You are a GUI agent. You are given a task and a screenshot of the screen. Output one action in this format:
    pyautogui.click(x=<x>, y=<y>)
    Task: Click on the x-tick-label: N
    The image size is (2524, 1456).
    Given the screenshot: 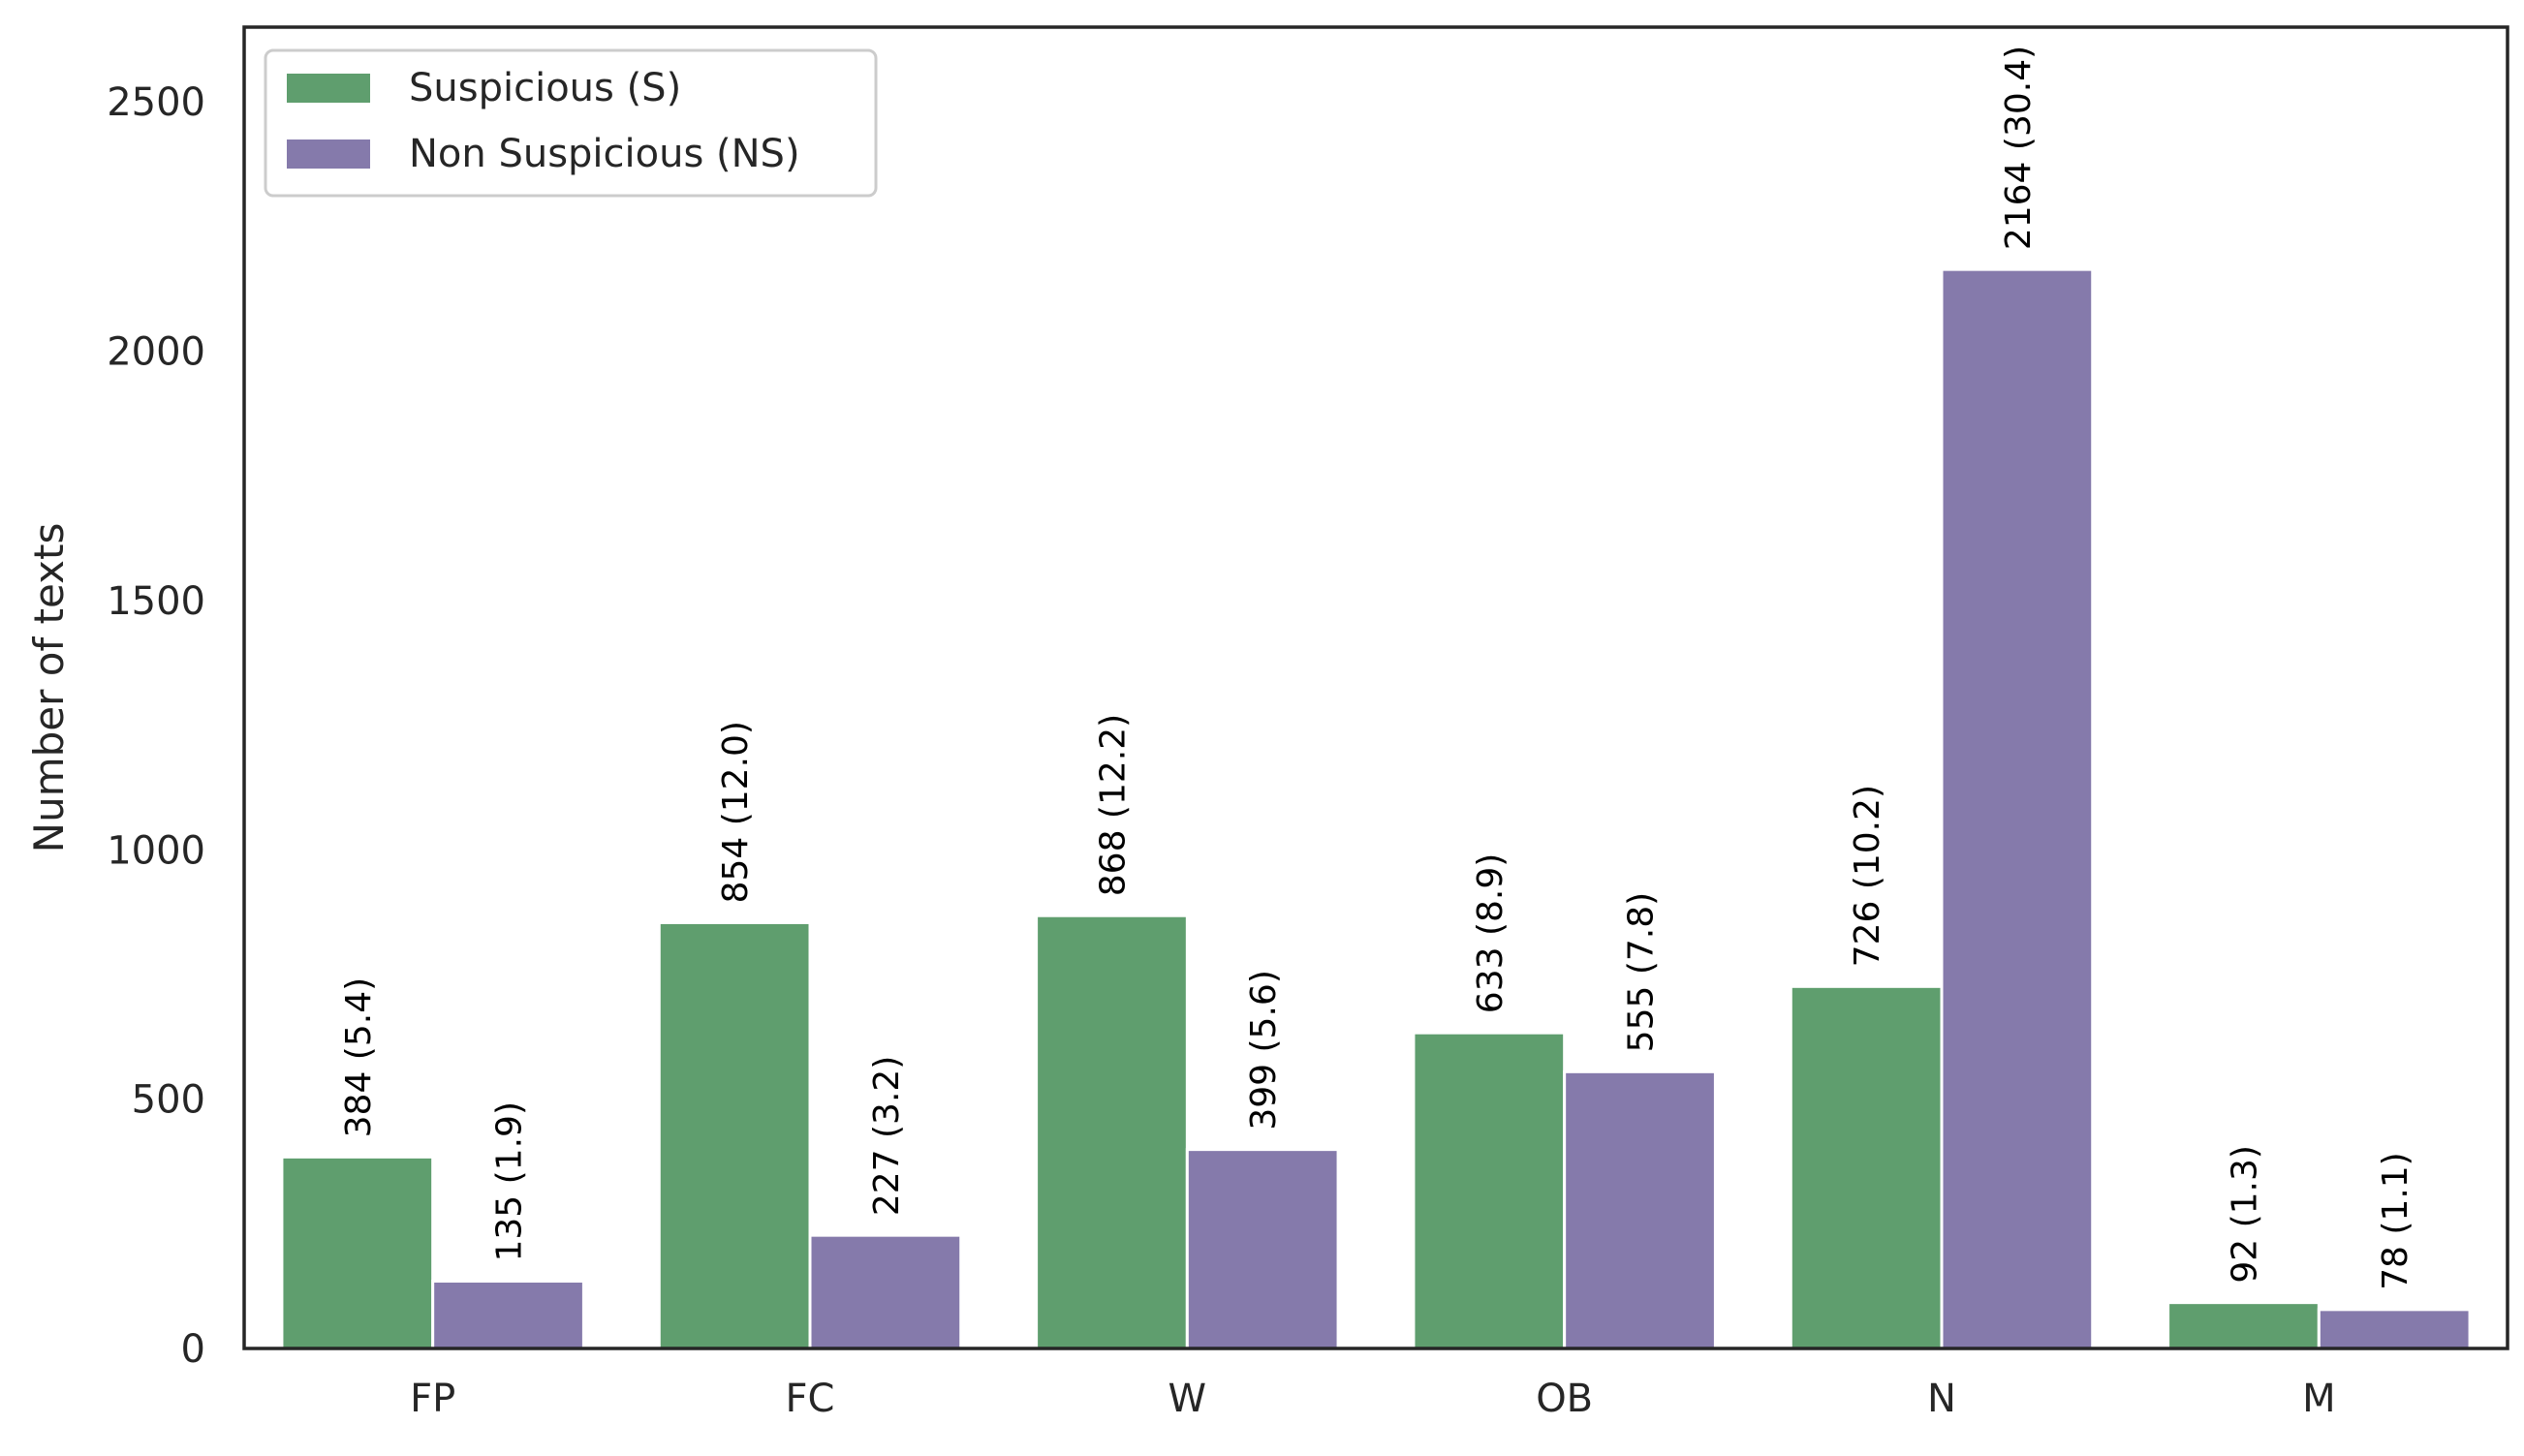 What is the action you would take?
    pyautogui.click(x=1941, y=1399)
    